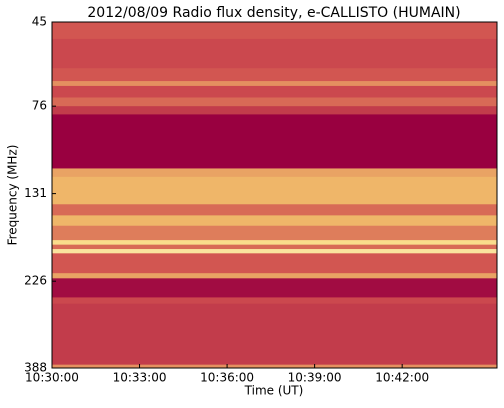  What do you see at coordinates (39, 22) in the screenshot?
I see `y-tick-label: 45` at bounding box center [39, 22].